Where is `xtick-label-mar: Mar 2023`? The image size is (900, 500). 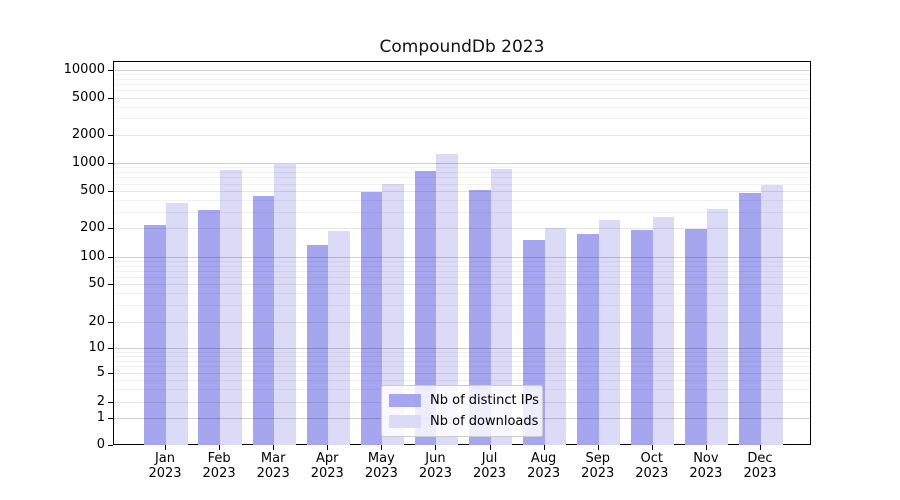 xtick-label-mar: Mar 2023 is located at coordinates (273, 466).